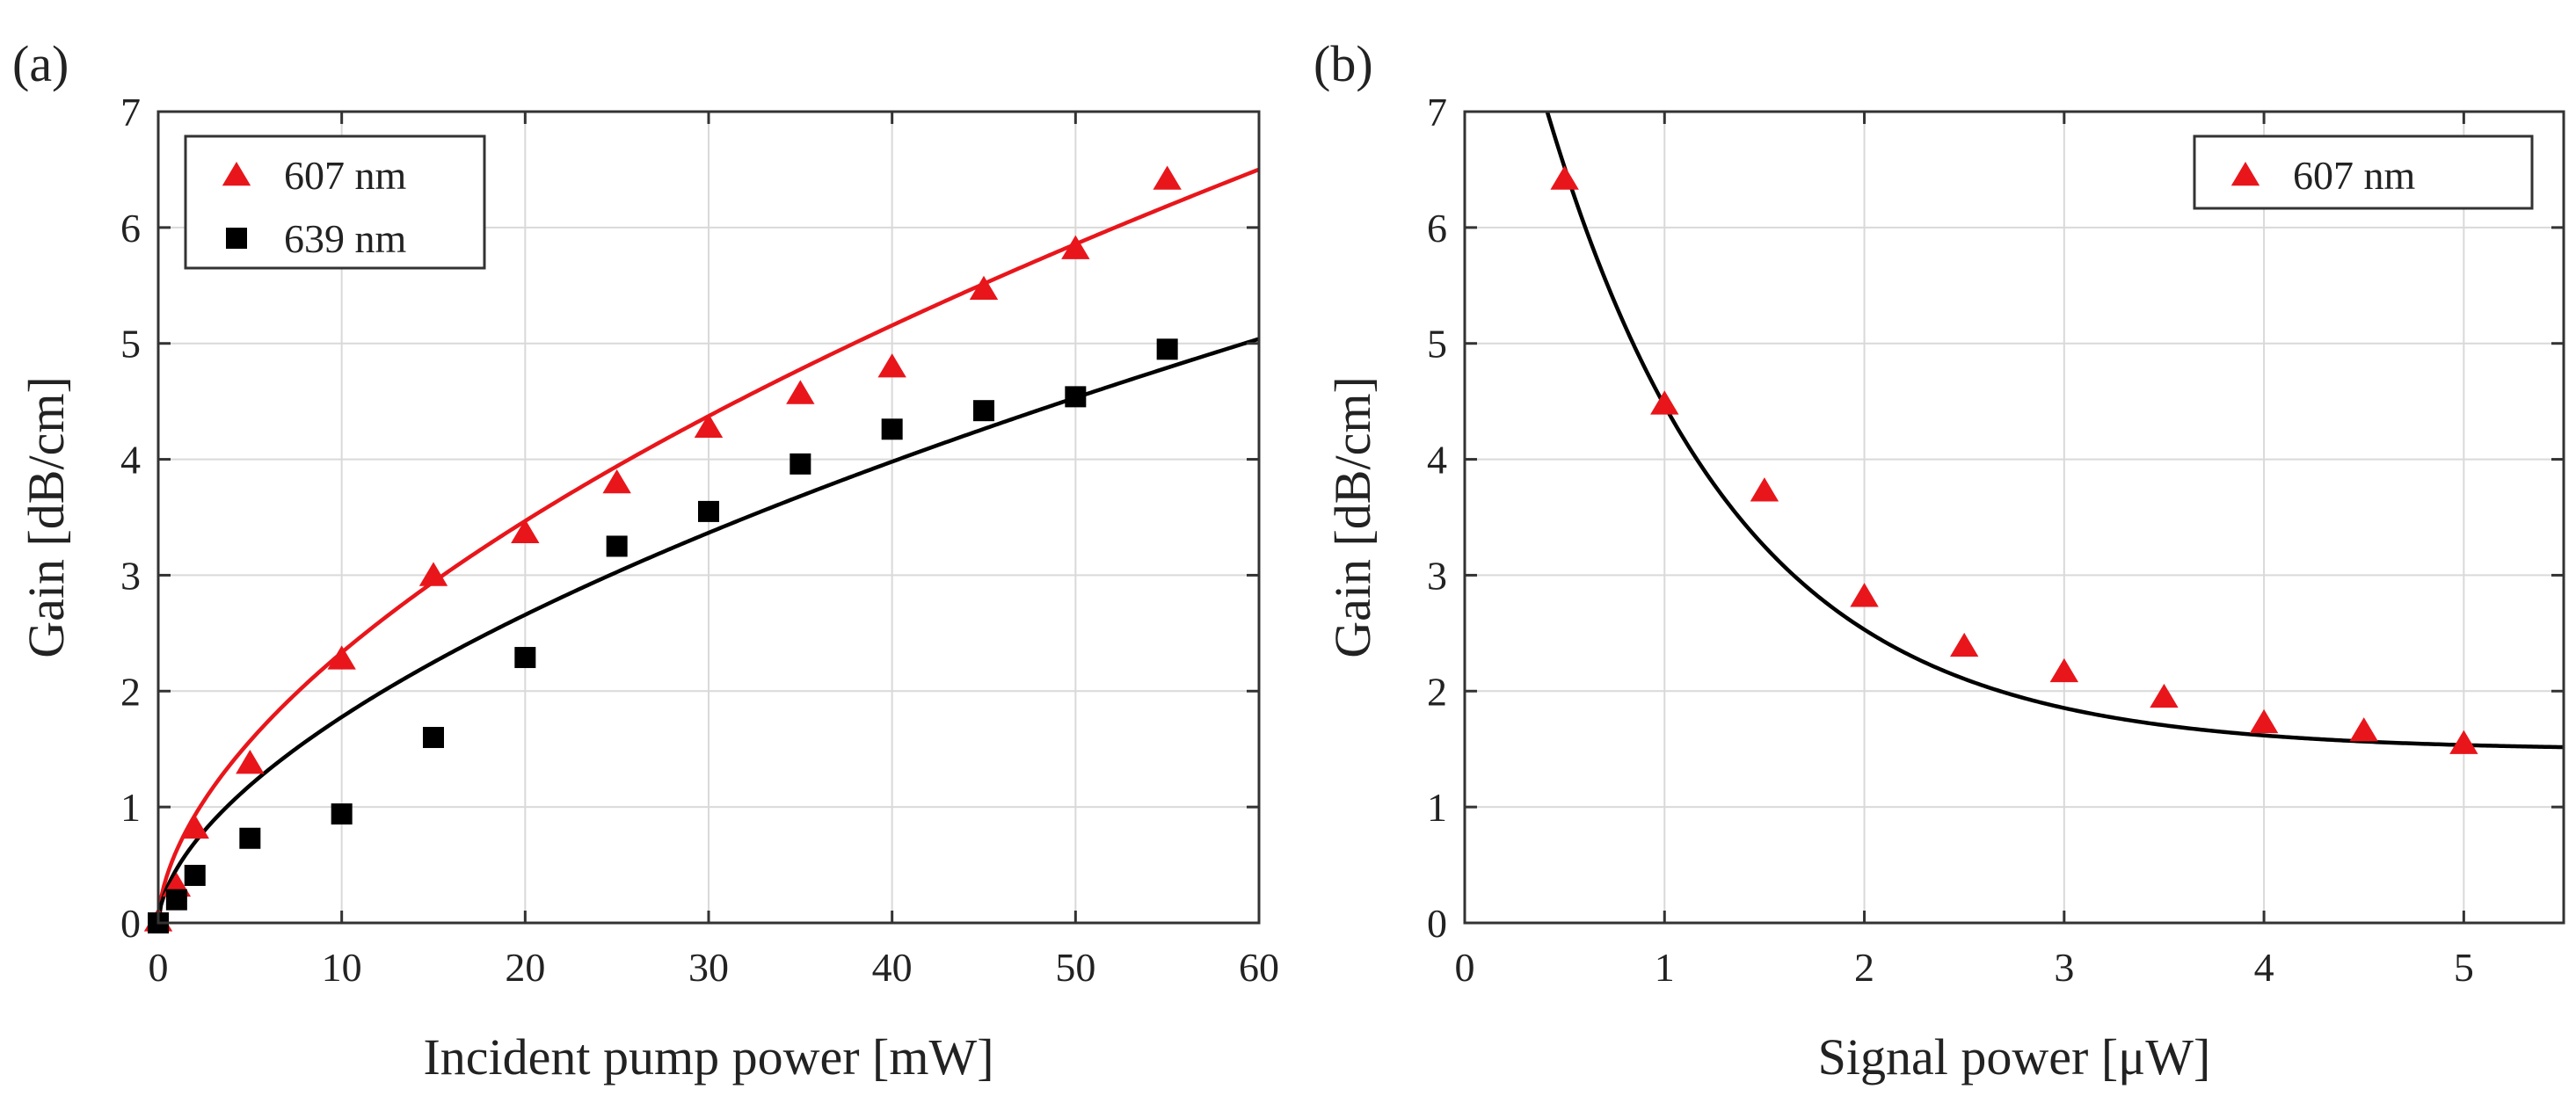 This screenshot has width=2576, height=1111. I want to click on x-axis-label: Incident pump power [mW], so click(708, 1057).